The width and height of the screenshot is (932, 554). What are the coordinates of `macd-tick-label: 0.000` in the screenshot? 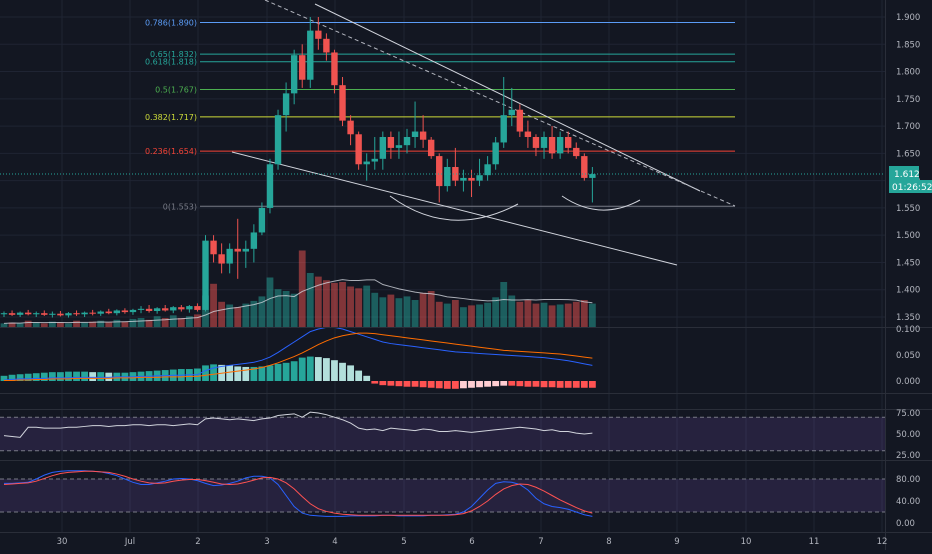 It's located at (908, 382).